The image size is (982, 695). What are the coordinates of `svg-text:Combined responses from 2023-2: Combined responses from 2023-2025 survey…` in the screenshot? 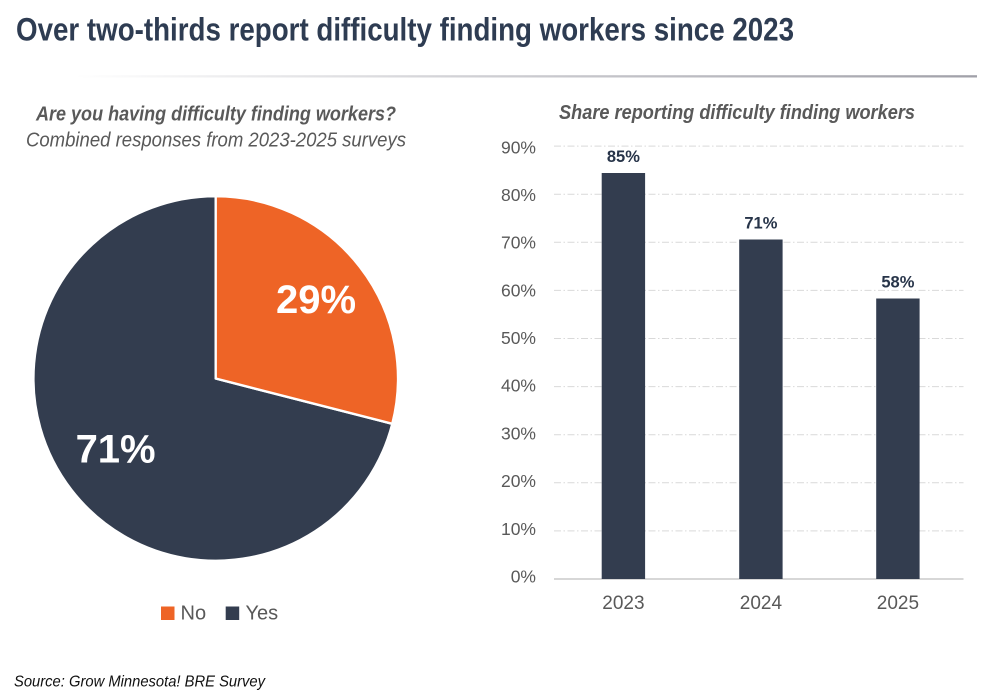 It's located at (216, 141).